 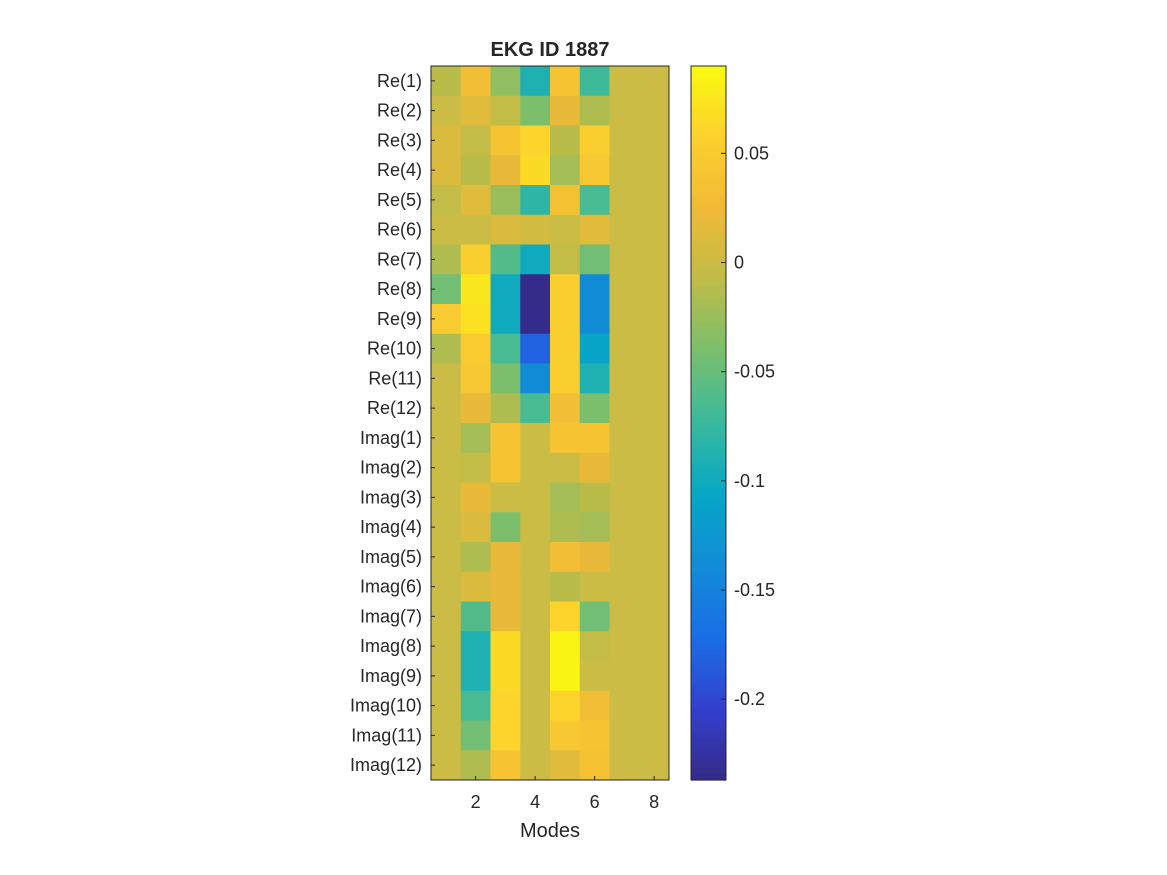 What do you see at coordinates (394, 408) in the screenshot?
I see `y-tick-label: Re(12)` at bounding box center [394, 408].